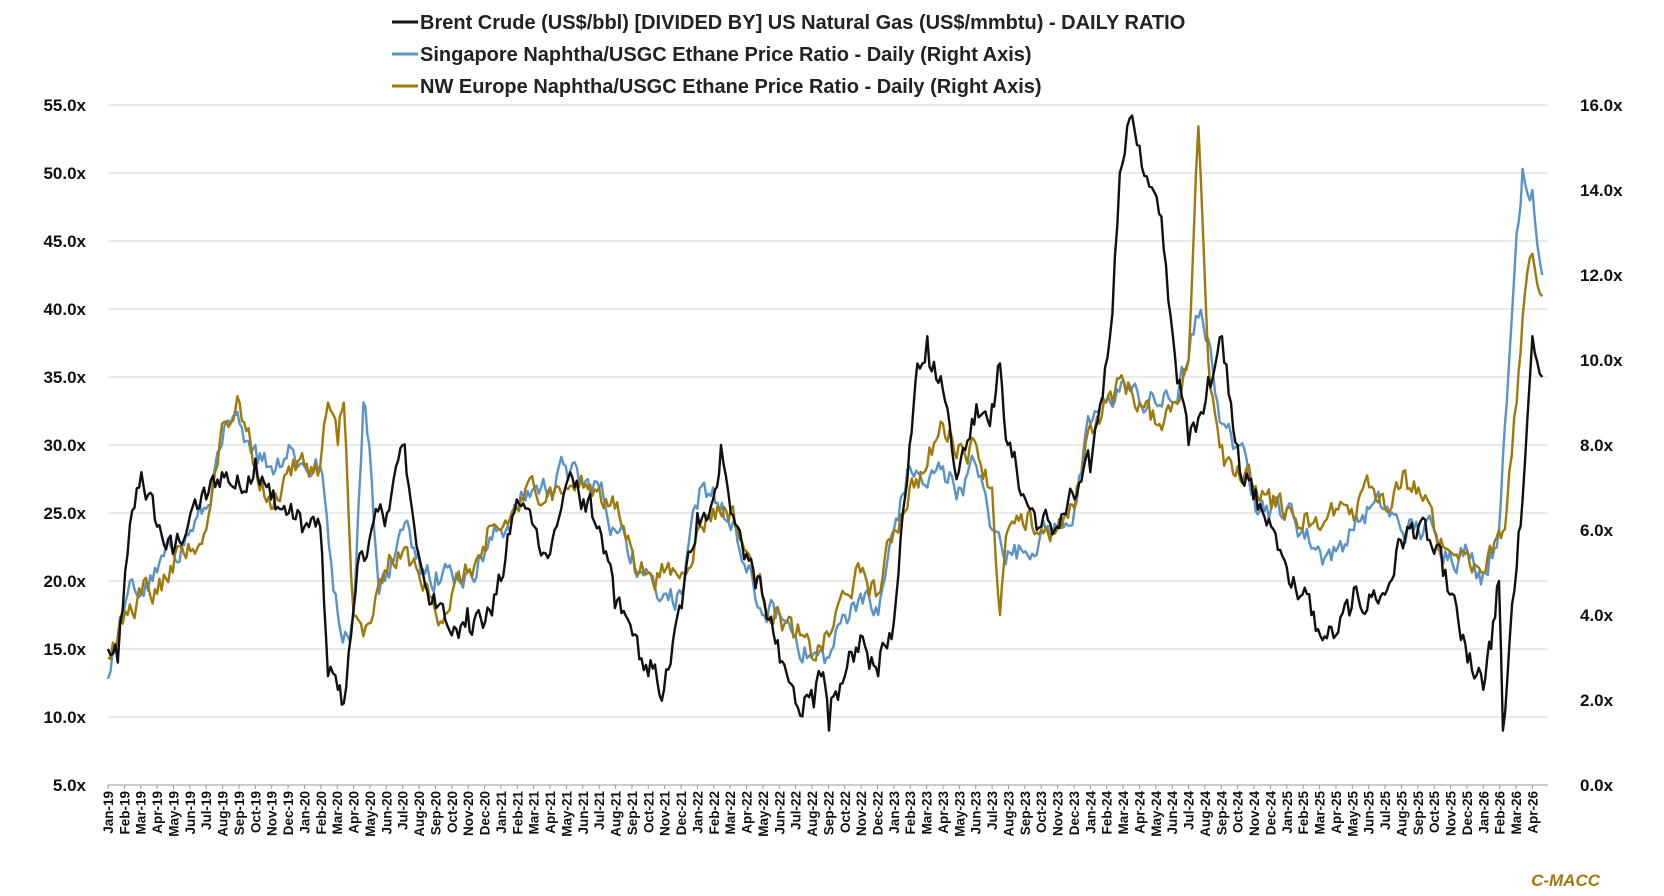 The width and height of the screenshot is (1664, 896). Describe the element at coordinates (1238, 812) in the screenshot. I see `x-tick-label: Oct-24` at that location.